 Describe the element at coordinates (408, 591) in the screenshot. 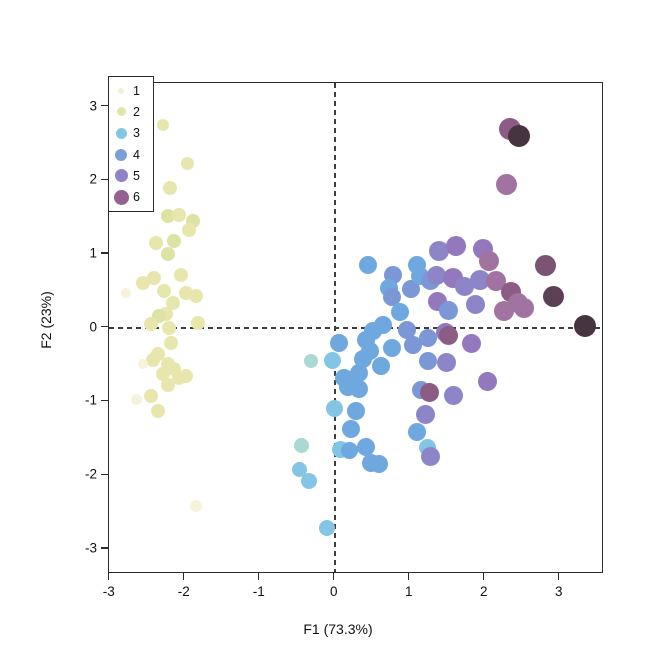

I see `x-tick-label: 1` at that location.